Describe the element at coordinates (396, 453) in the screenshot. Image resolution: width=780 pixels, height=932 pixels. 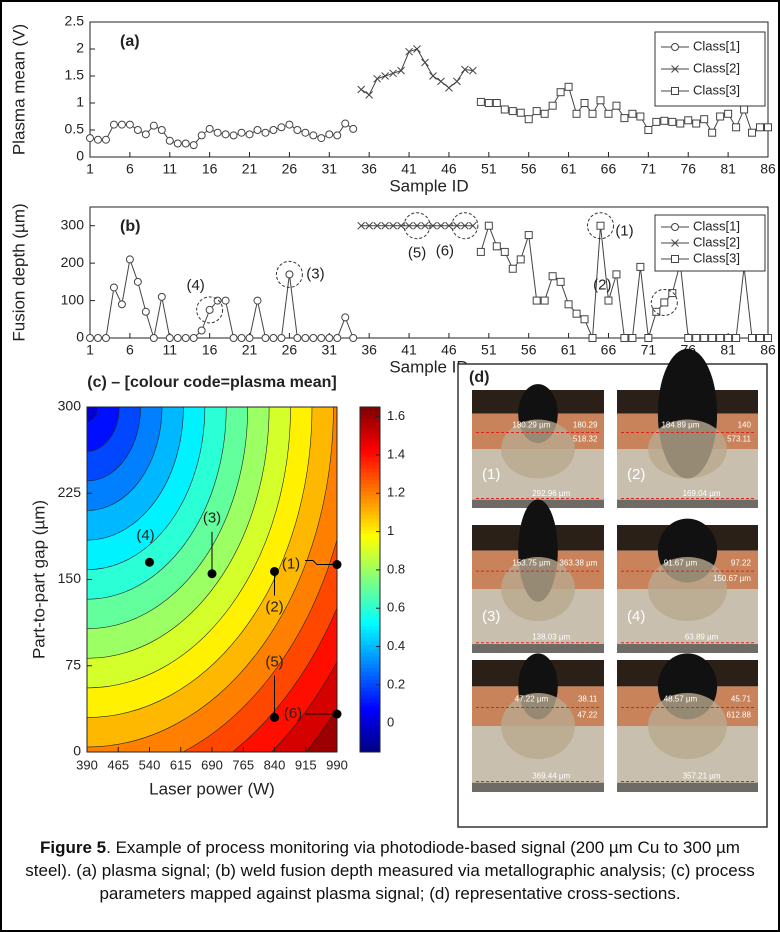
I see `colorbar-tick-label: 1.4` at that location.